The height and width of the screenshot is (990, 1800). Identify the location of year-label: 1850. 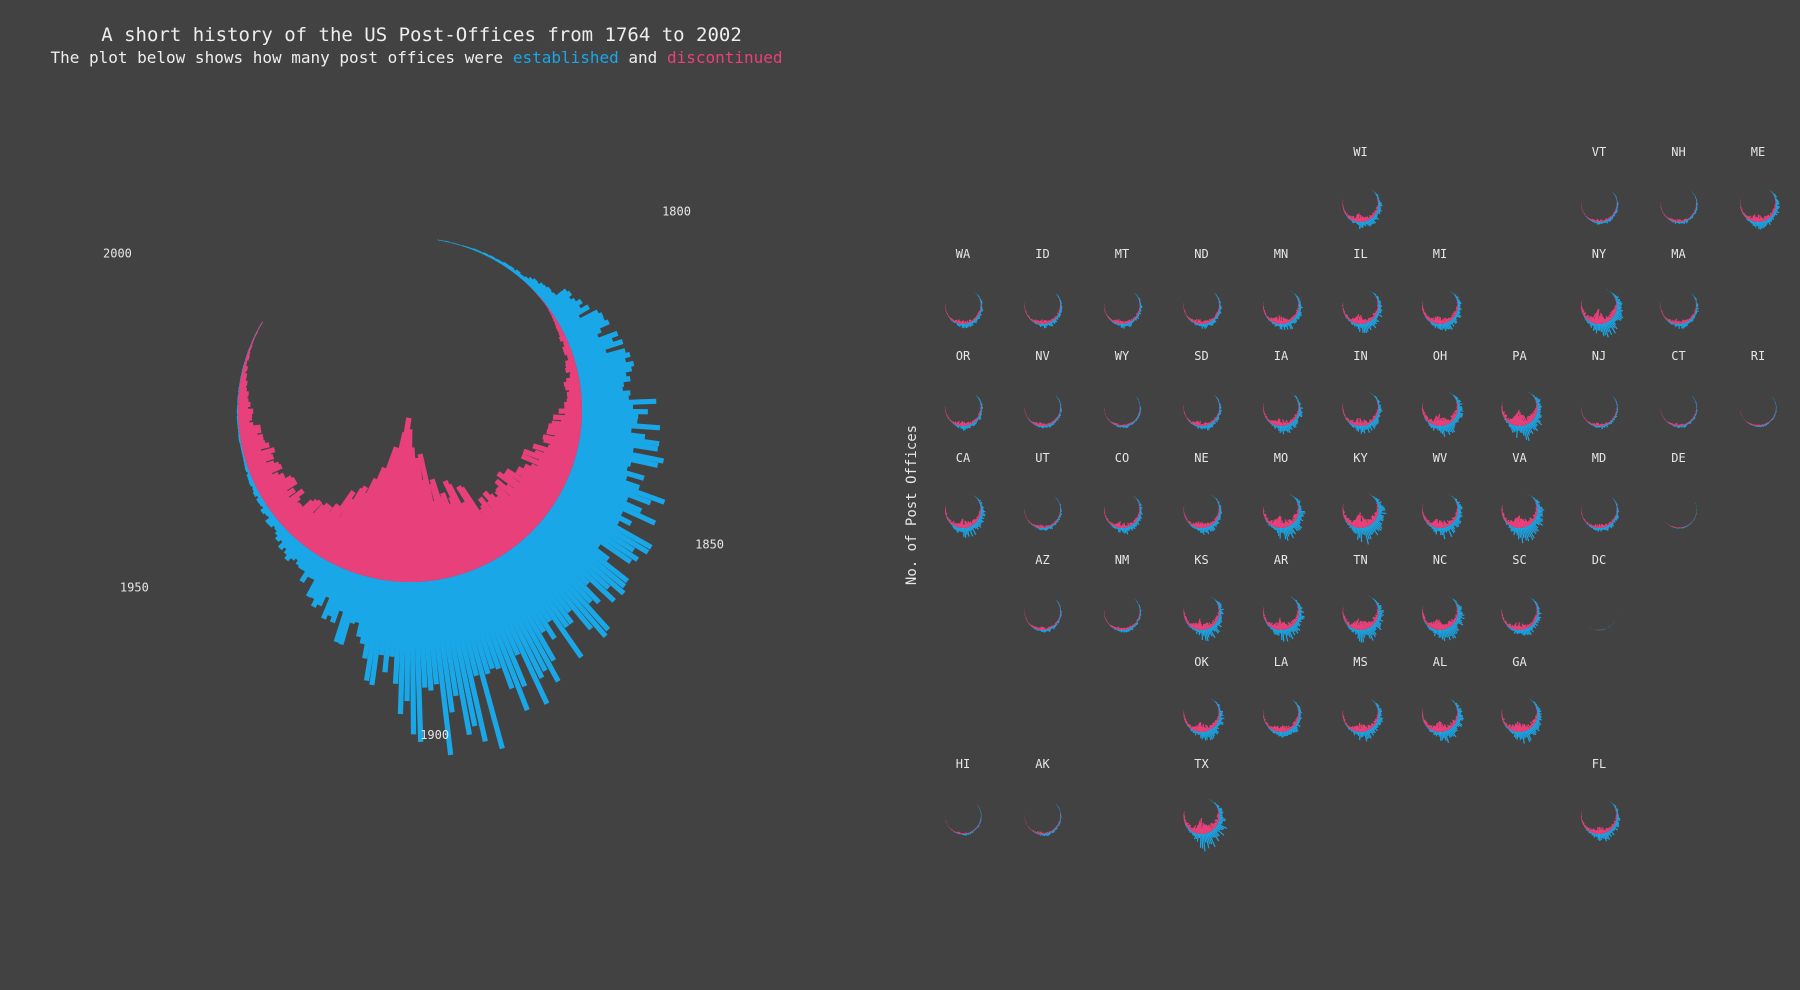
(709, 544).